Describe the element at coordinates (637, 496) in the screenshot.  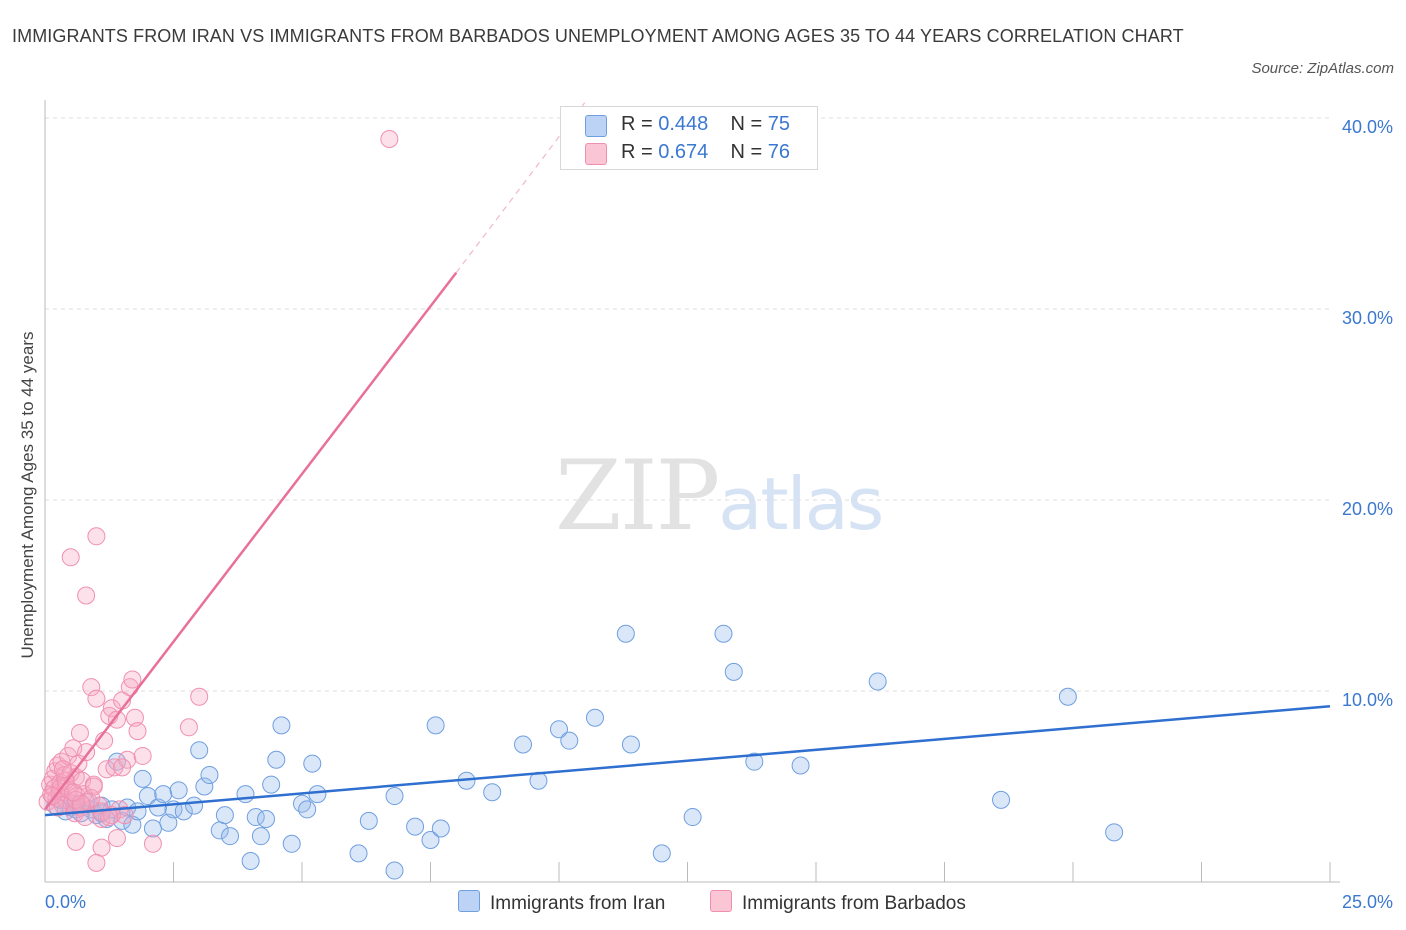
I see `watermark-zip: ZIP` at that location.